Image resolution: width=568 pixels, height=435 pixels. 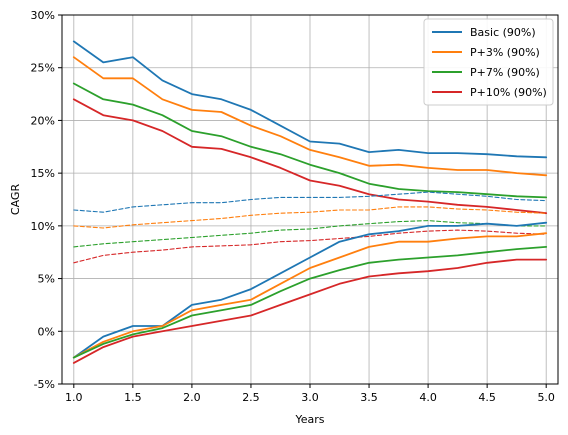 What do you see at coordinates (44, 384) in the screenshot?
I see `y-tick-label: -5%` at bounding box center [44, 384].